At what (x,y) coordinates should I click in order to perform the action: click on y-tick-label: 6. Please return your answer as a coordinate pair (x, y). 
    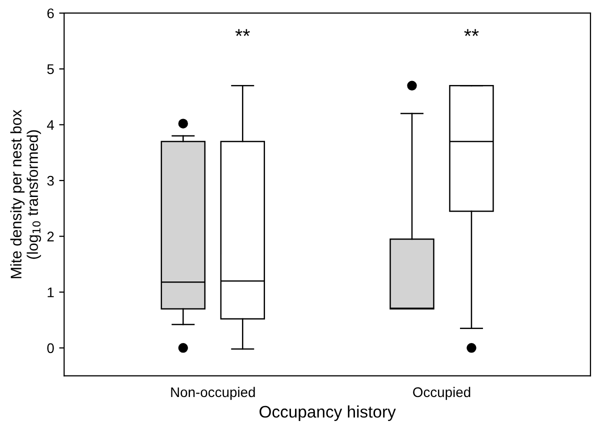
    Looking at the image, I should click on (50, 13).